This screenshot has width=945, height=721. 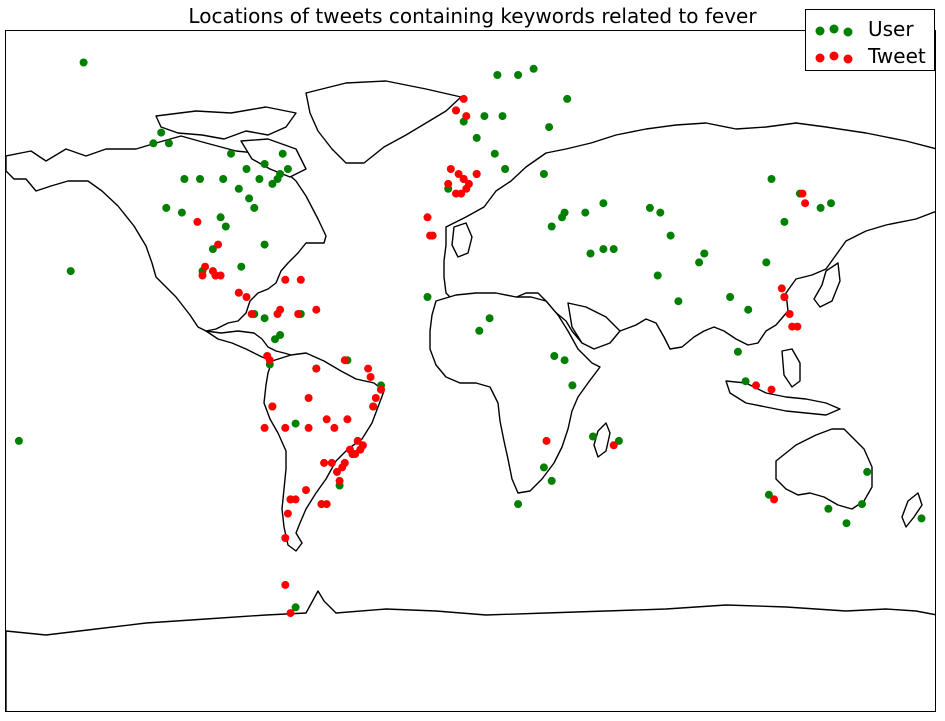 What do you see at coordinates (897, 56) in the screenshot?
I see `legend-label-tweet: Tweet` at bounding box center [897, 56].